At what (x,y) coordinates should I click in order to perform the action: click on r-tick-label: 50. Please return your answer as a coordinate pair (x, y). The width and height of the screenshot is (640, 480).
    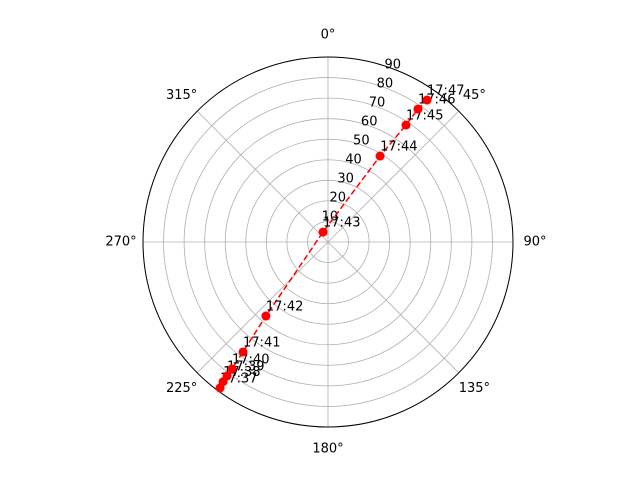
    Looking at the image, I should click on (361, 141).